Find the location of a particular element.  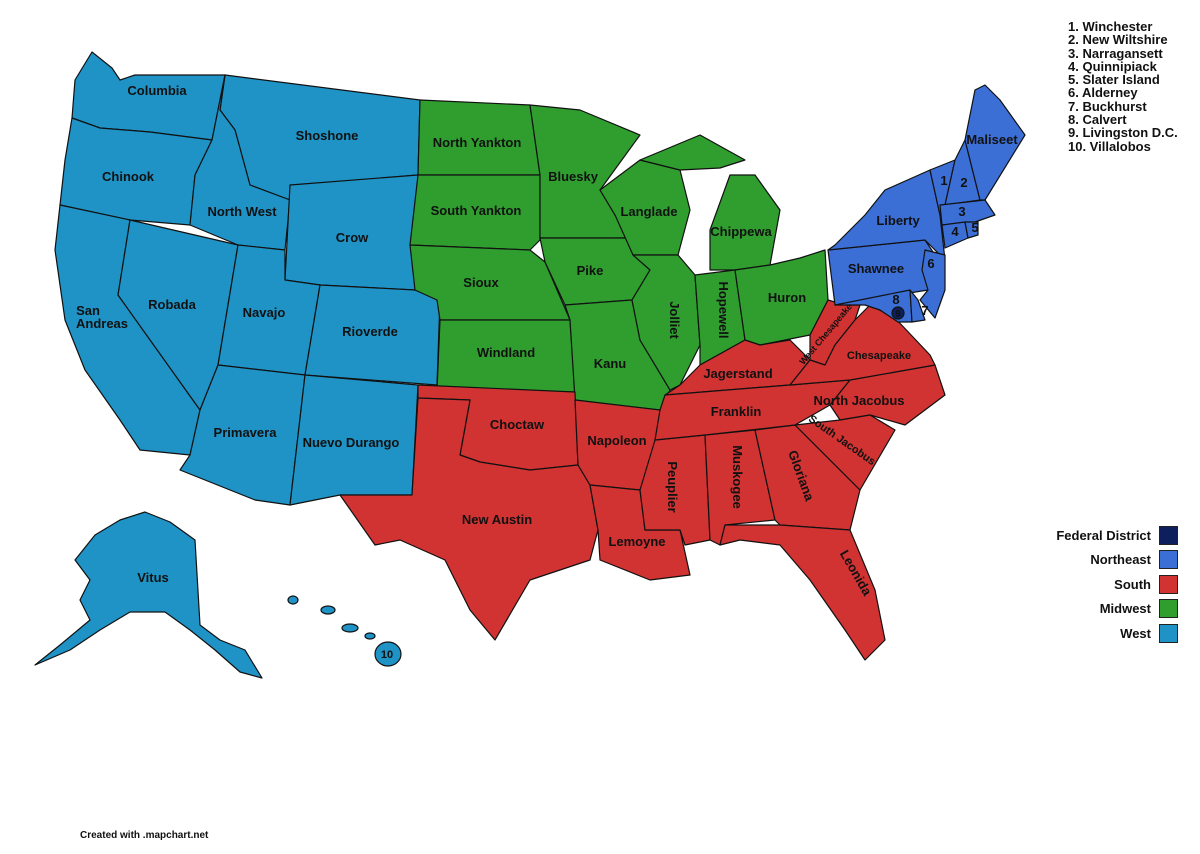

label-1: 1 is located at coordinates (943, 180).